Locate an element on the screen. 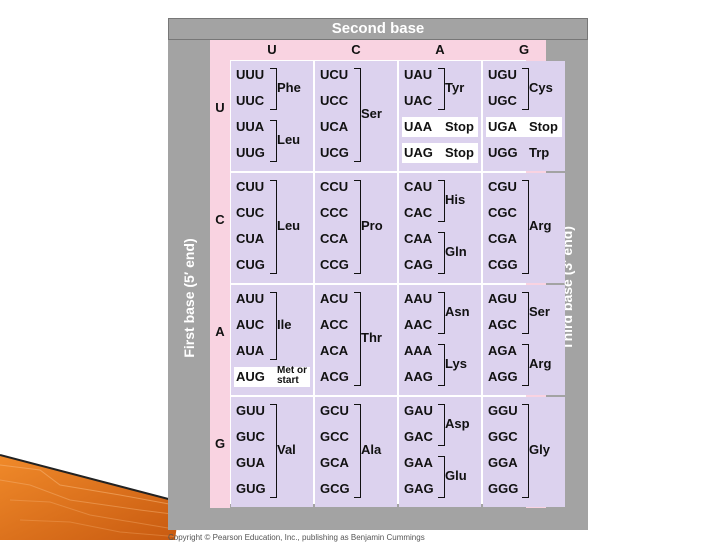  codon-label: GCG is located at coordinates (335, 488).